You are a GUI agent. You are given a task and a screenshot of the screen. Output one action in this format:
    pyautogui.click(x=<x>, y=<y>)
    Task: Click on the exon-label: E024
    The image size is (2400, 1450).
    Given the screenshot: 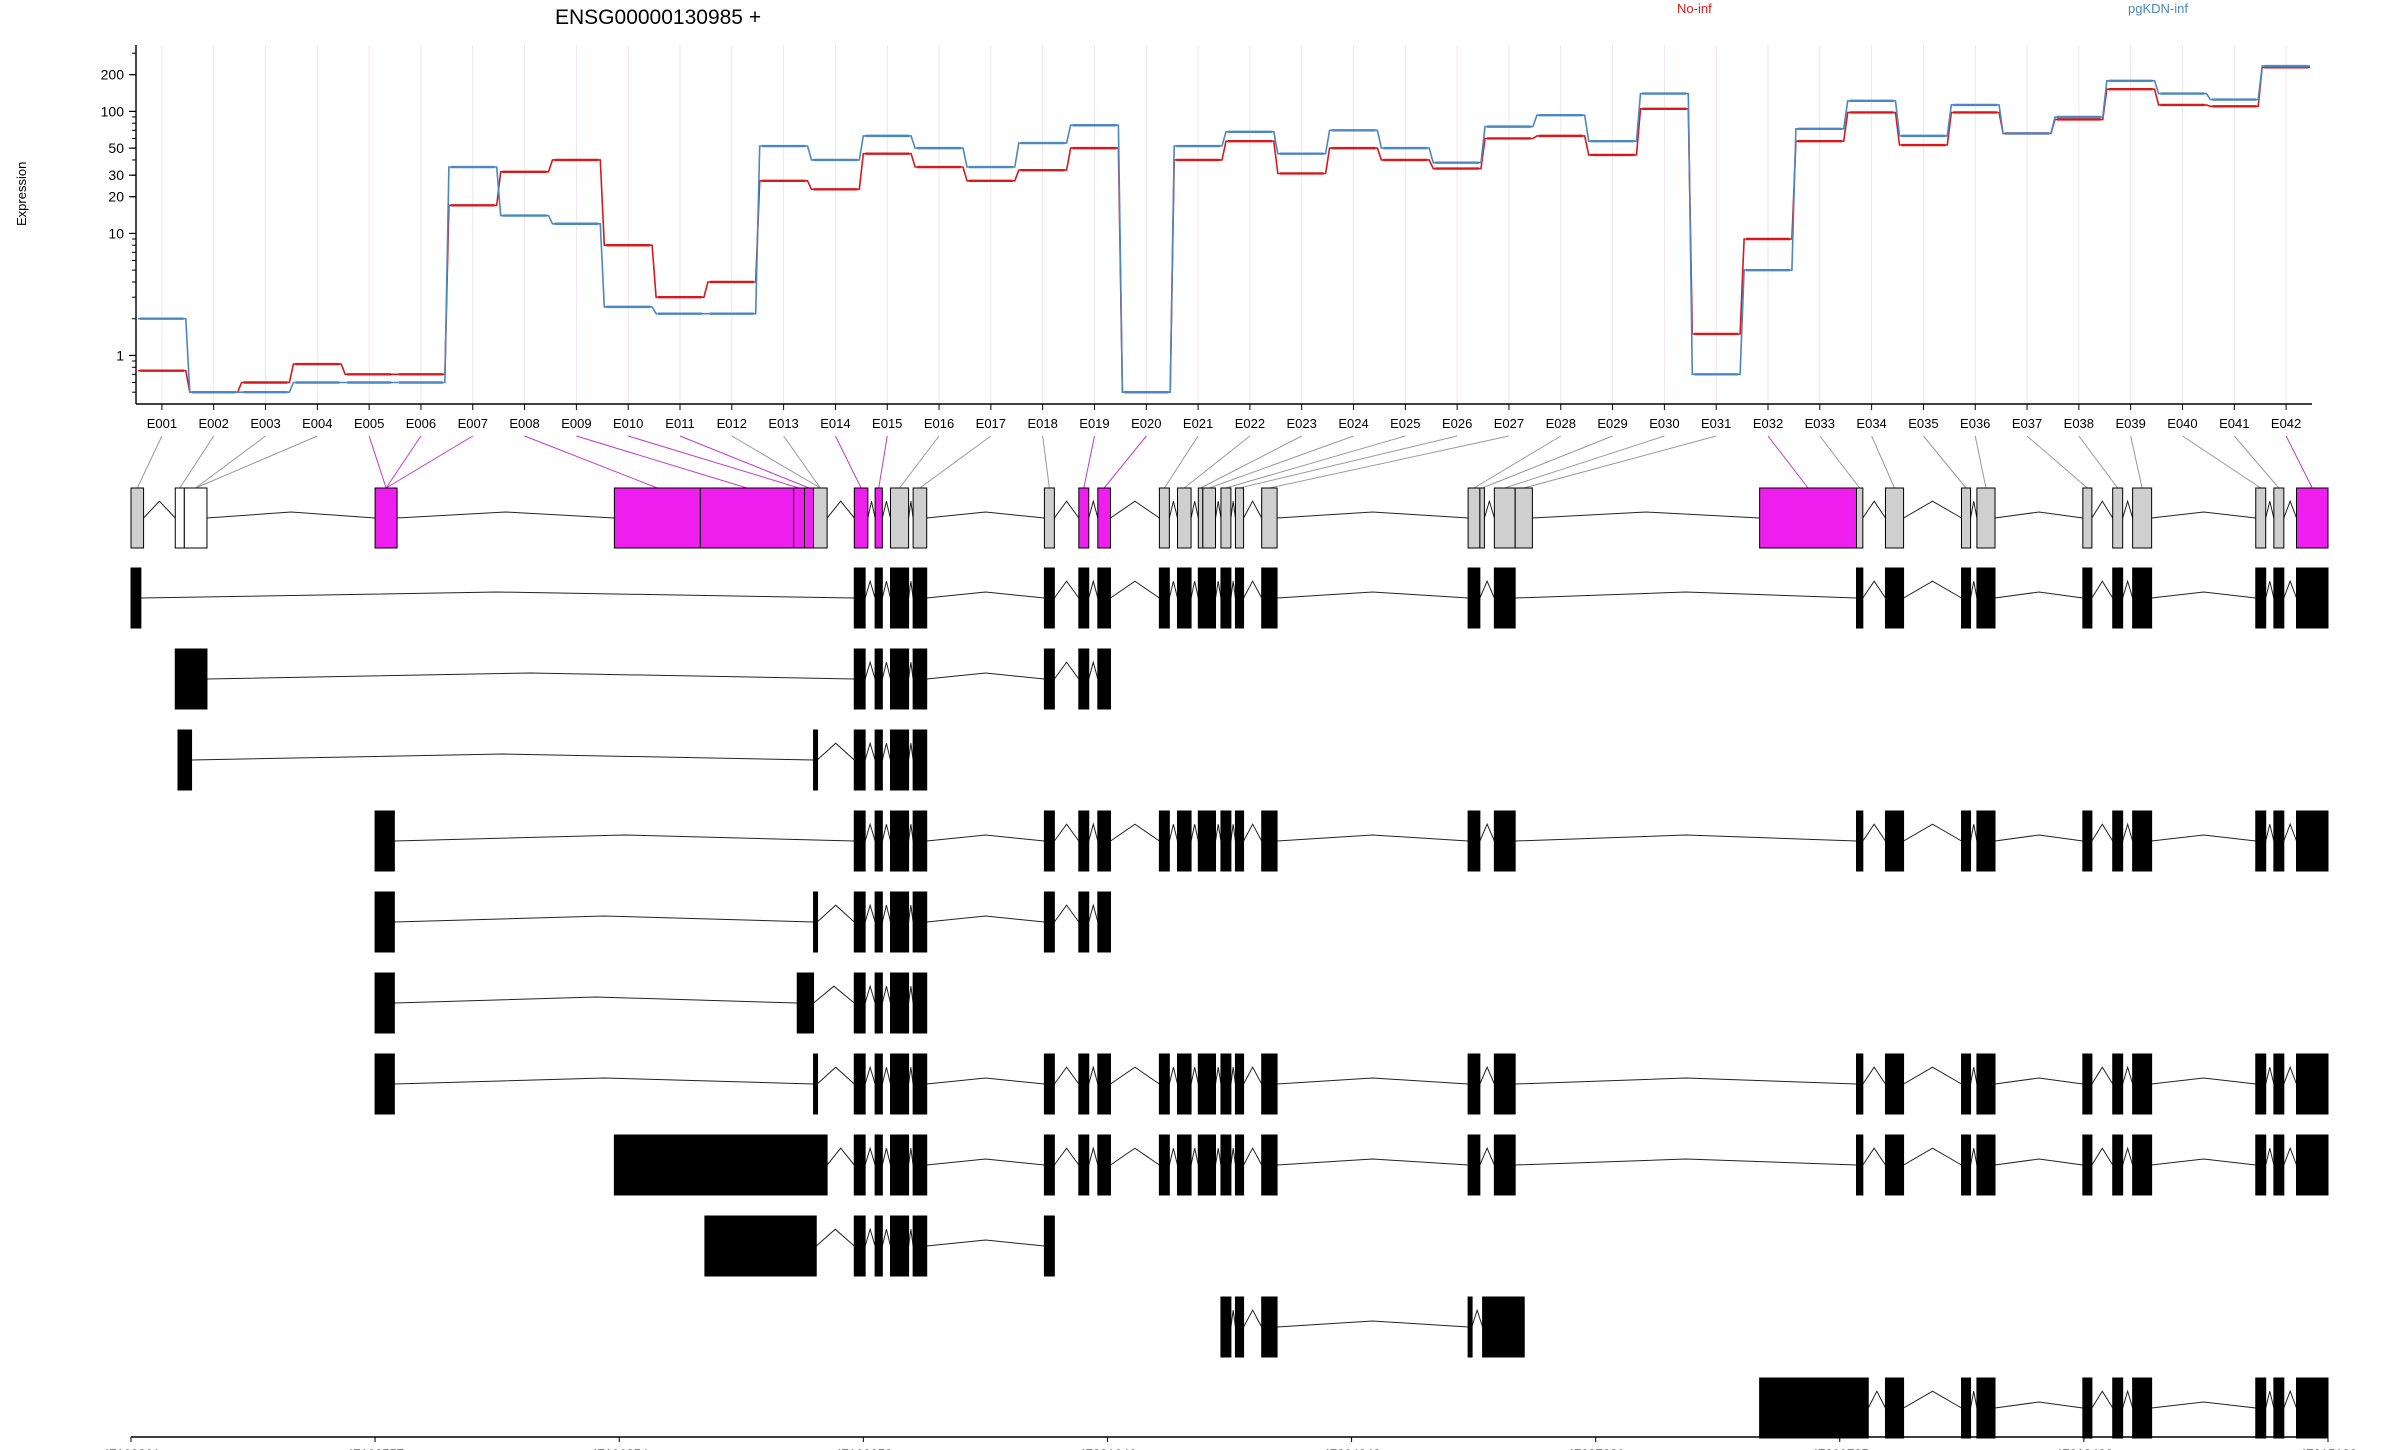 What is the action you would take?
    pyautogui.click(x=1353, y=423)
    